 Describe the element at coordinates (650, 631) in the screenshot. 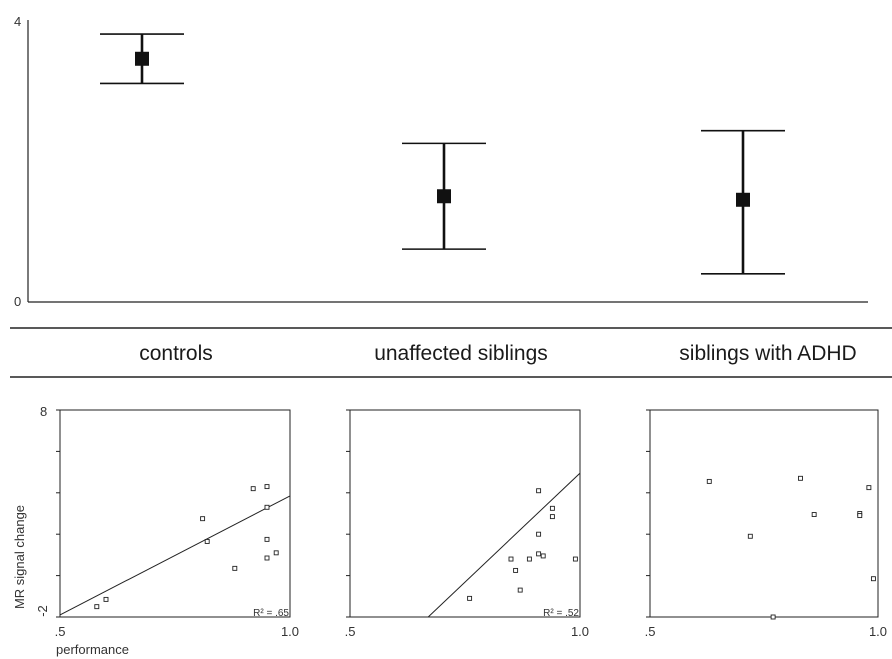

I see `panel3-x-tick-low: .5` at that location.